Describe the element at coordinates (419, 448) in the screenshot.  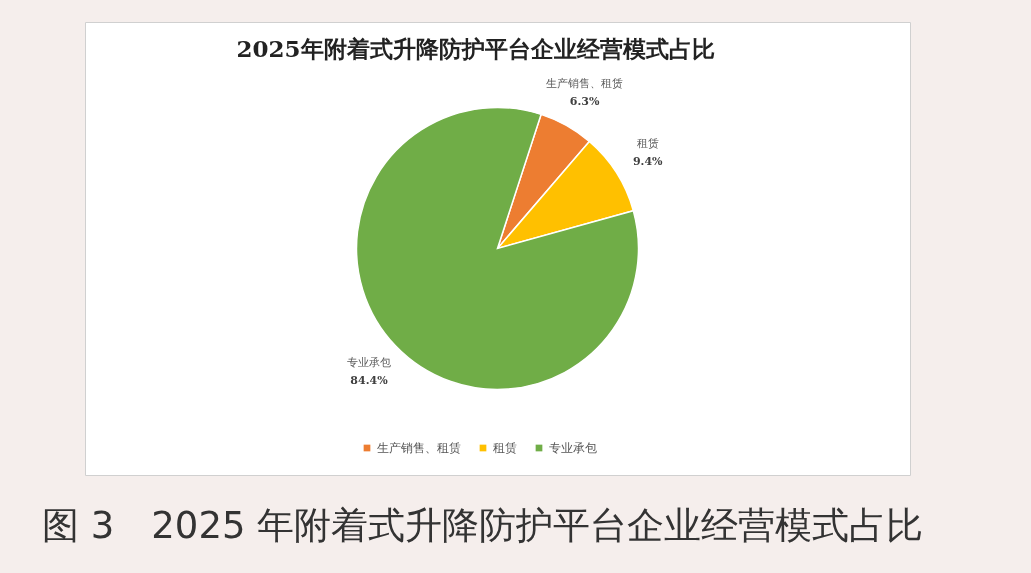
I see `legend-label: 生产销售、租赁` at that location.